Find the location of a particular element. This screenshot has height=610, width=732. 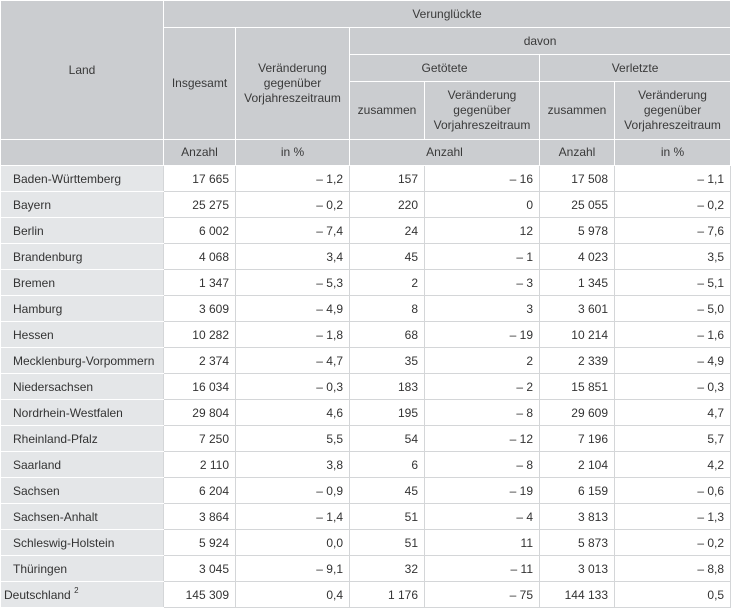

cell-ins: 6 204 is located at coordinates (199, 490).